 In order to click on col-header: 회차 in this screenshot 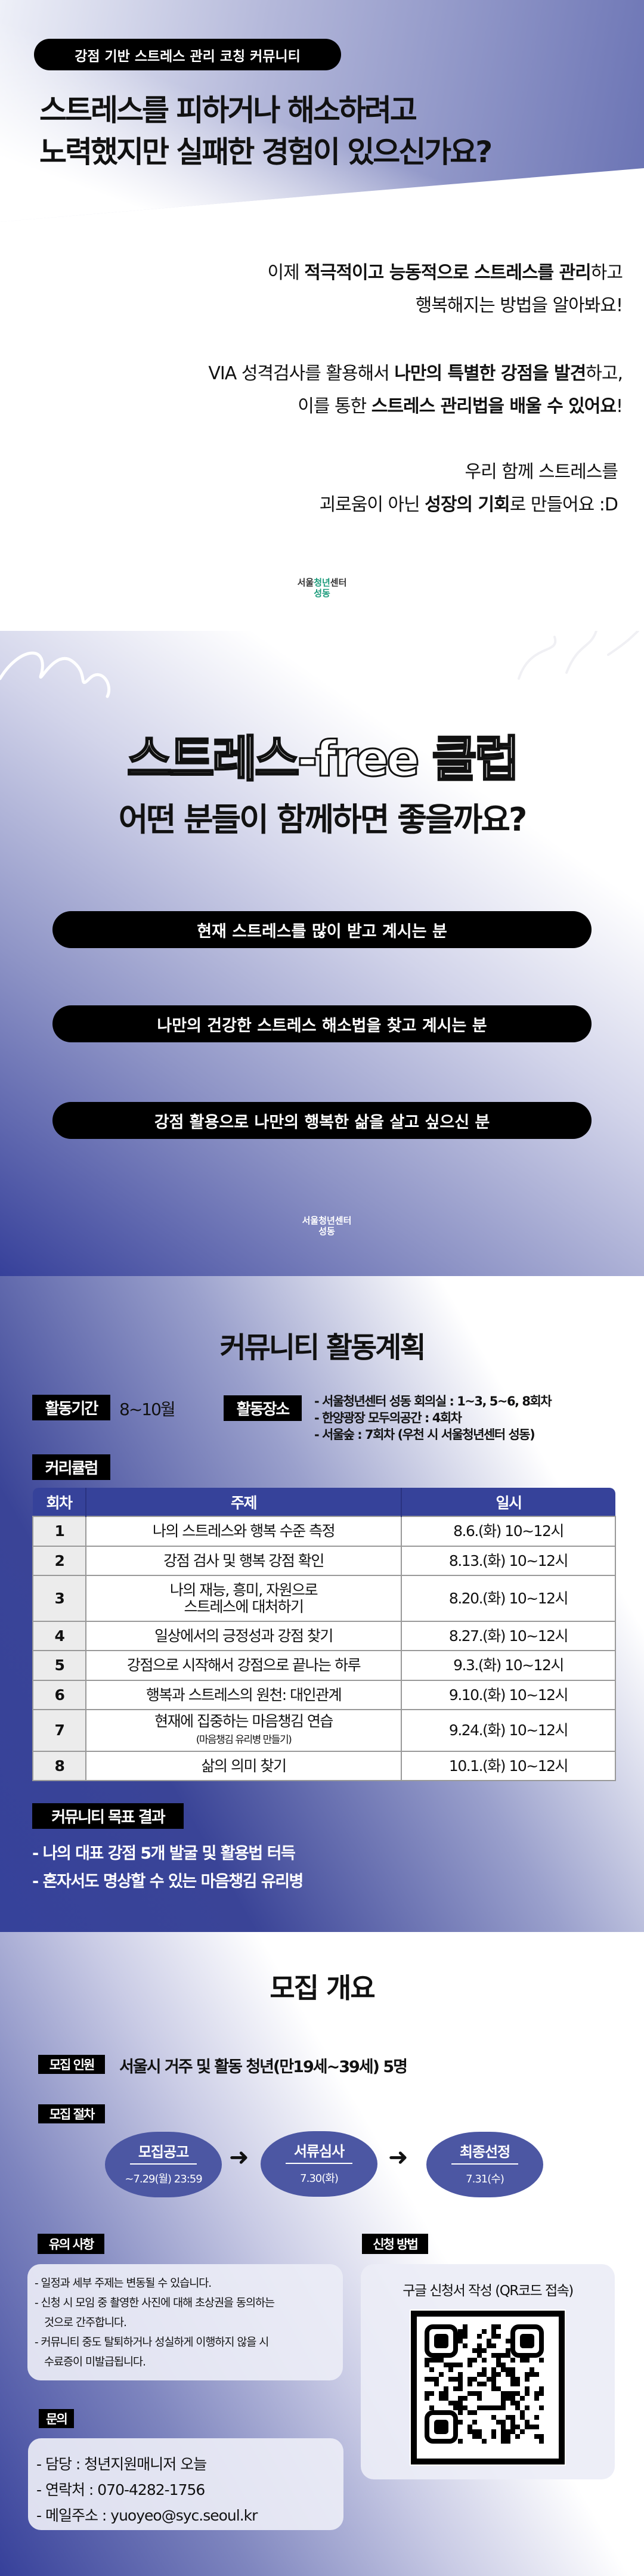, I will do `click(59, 1502)`.